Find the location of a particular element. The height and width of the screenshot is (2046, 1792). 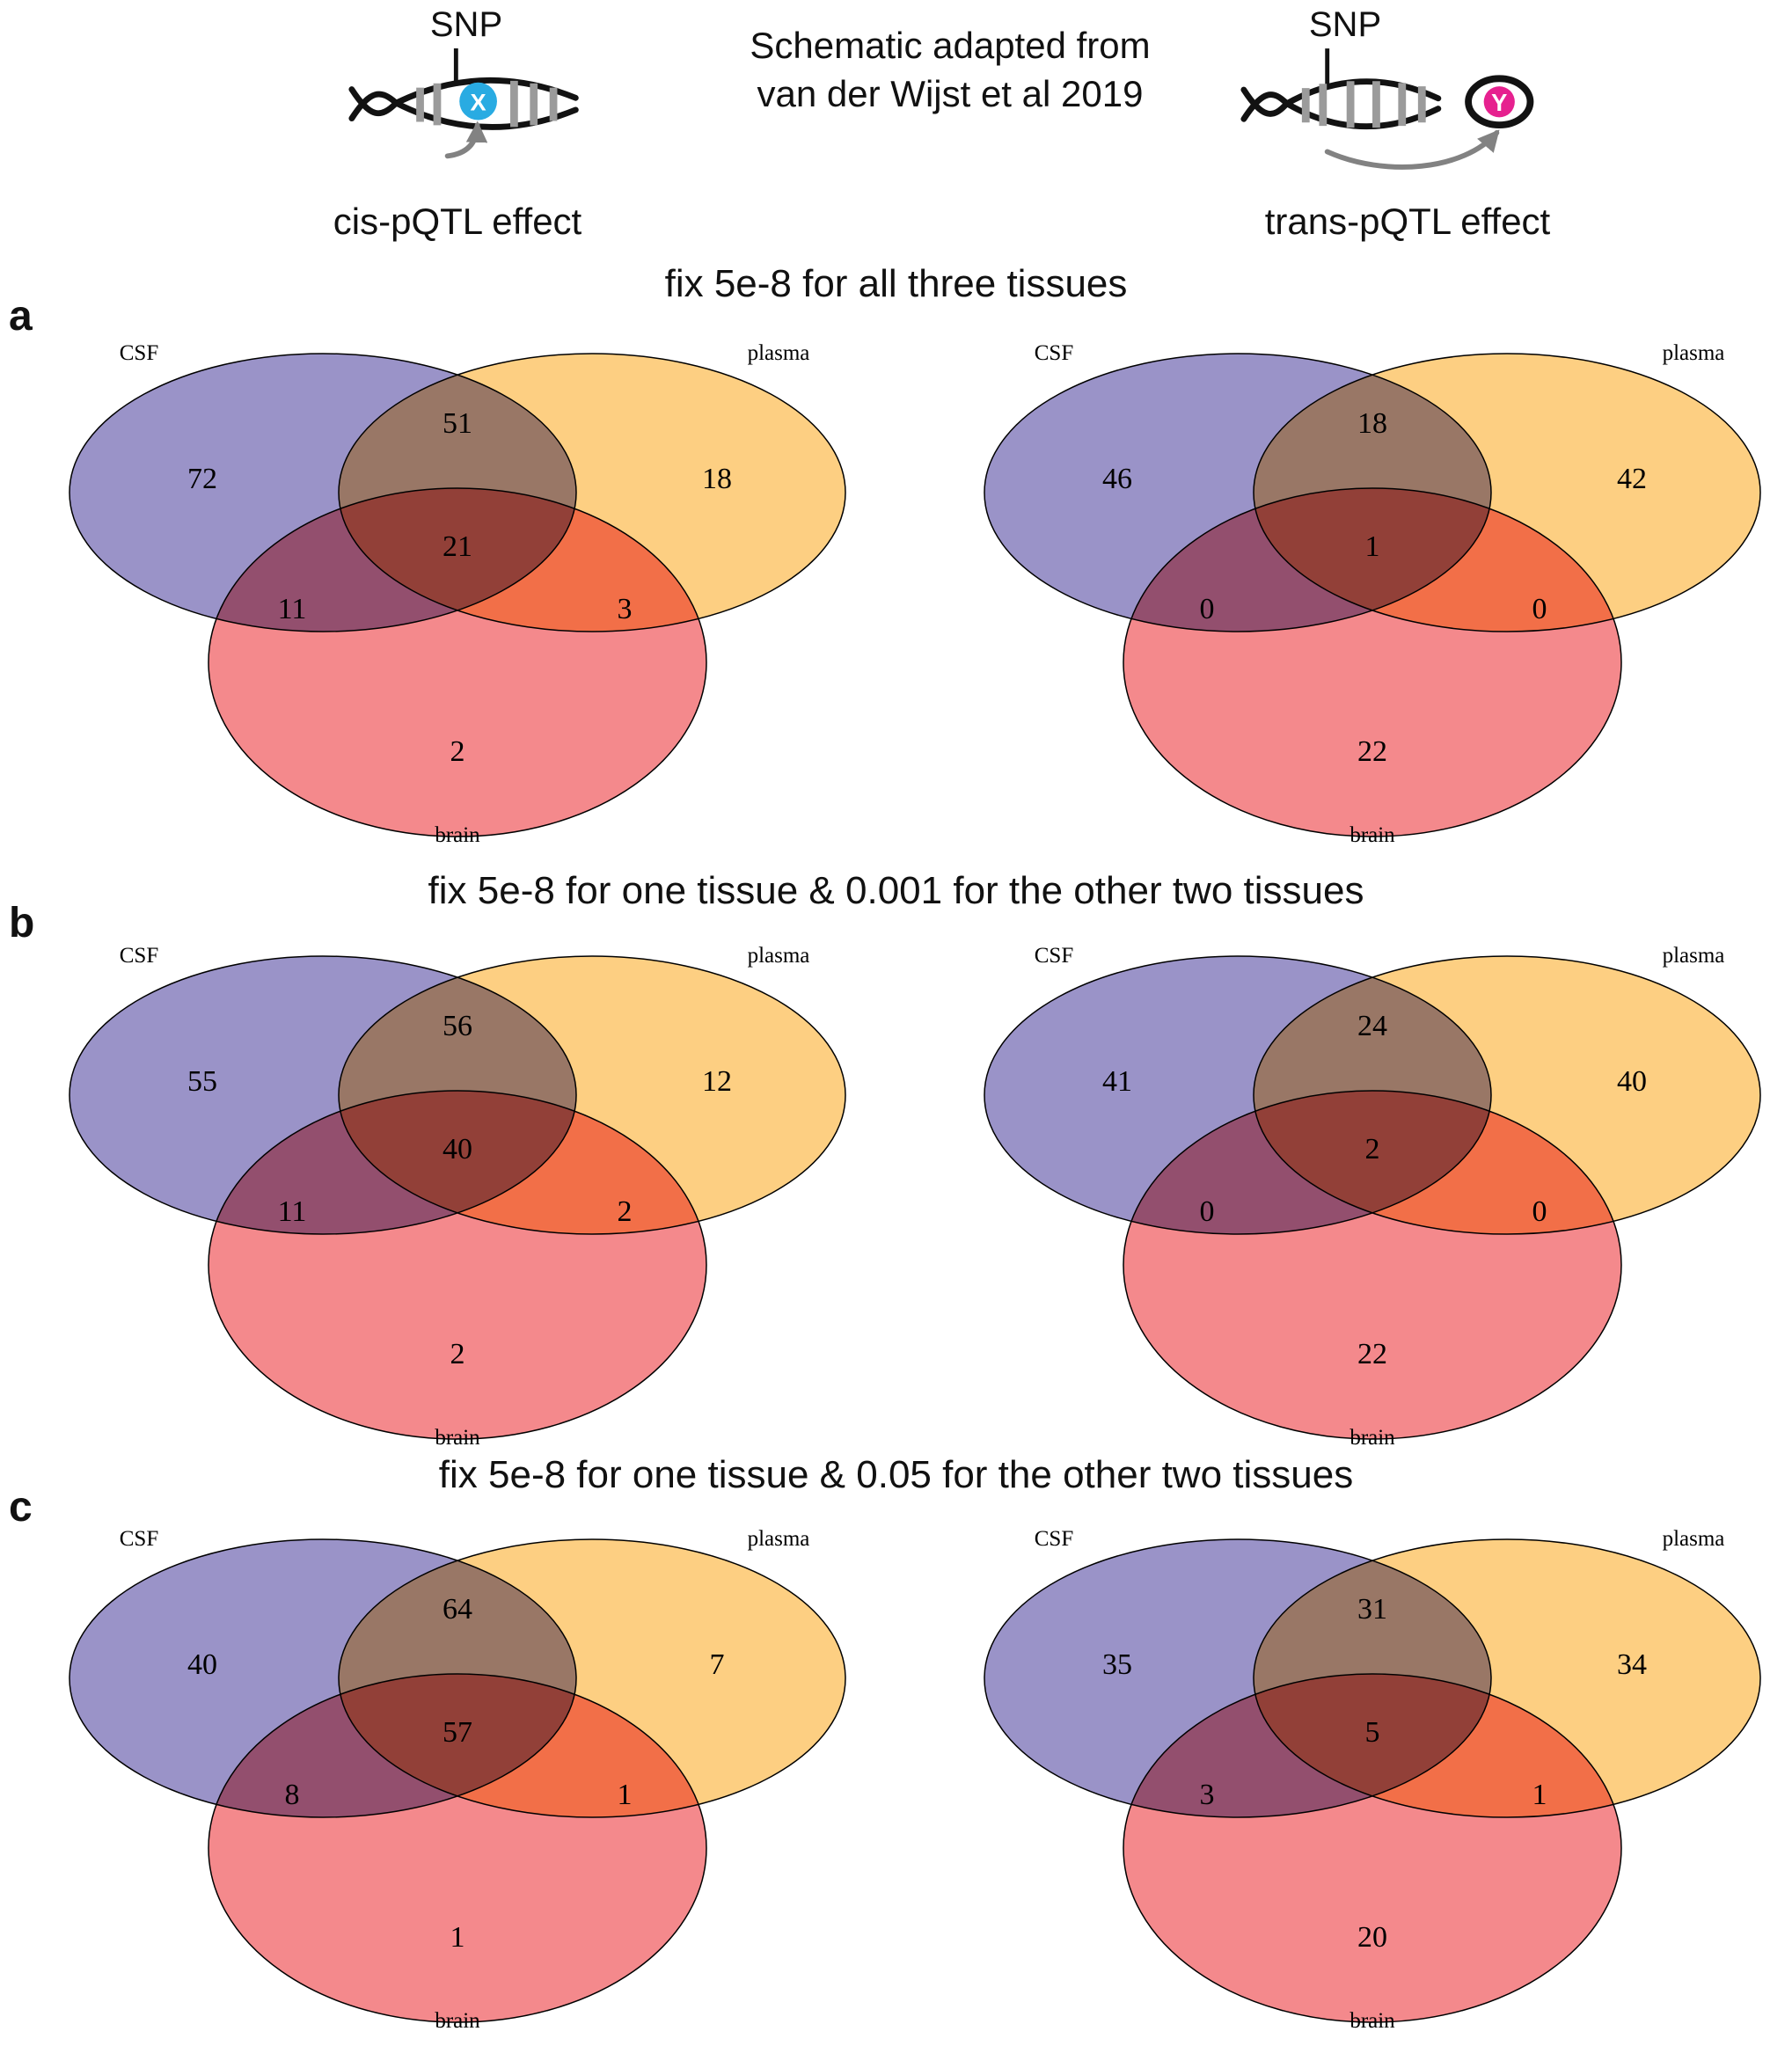

venn-panel-a-trans: CSF plasma brain 46 42 18 1 0 0 22 is located at coordinates (1372, 585).